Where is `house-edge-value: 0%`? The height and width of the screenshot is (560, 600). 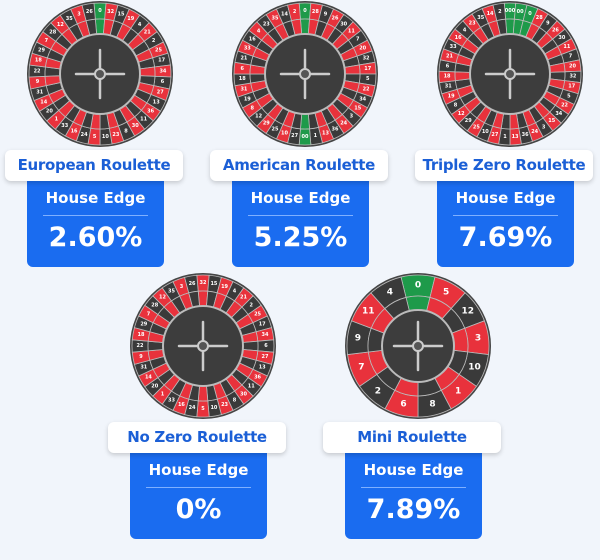
house-edge-value: 0% is located at coordinates (198, 509).